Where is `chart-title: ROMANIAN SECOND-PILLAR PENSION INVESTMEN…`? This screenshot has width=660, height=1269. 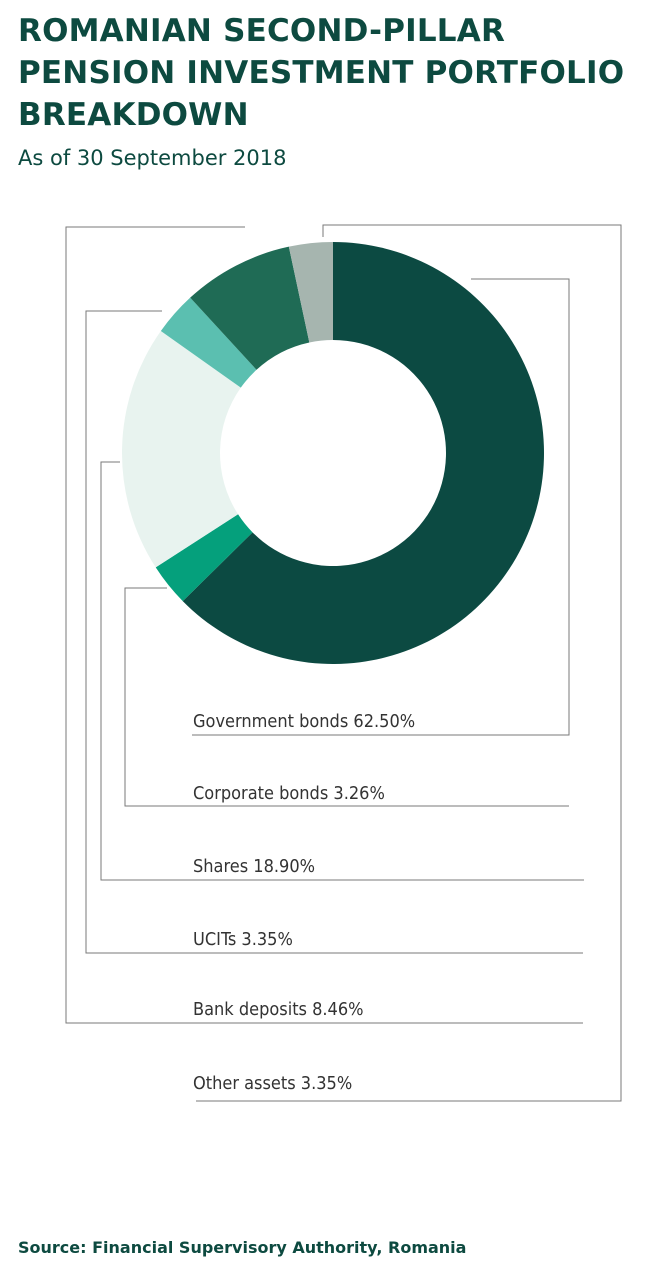
chart-title: ROMANIAN SECOND-PILLAR PENSION INVESTMEN… is located at coordinates (321, 73).